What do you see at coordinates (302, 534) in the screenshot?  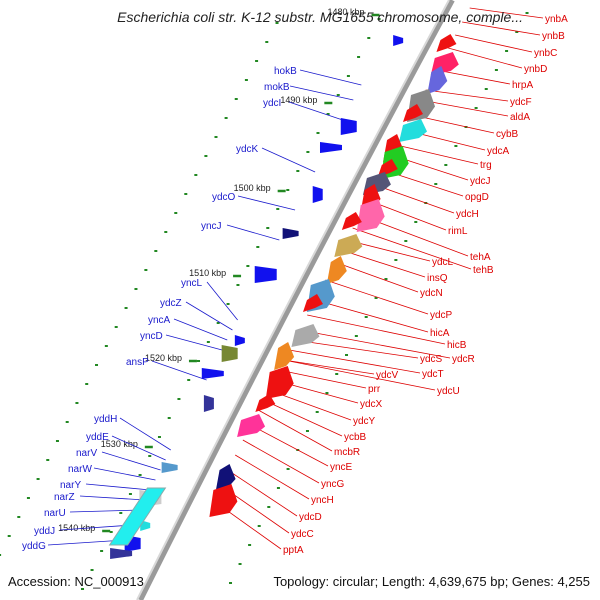 I see `gene-label-ydcC: ydcC` at bounding box center [302, 534].